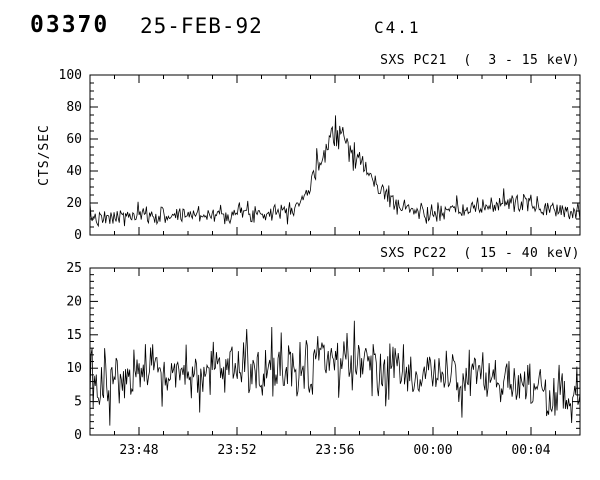 This screenshot has width=600, height=480. Describe the element at coordinates (74, 107) in the screenshot. I see `y-tick-label: 80` at that location.